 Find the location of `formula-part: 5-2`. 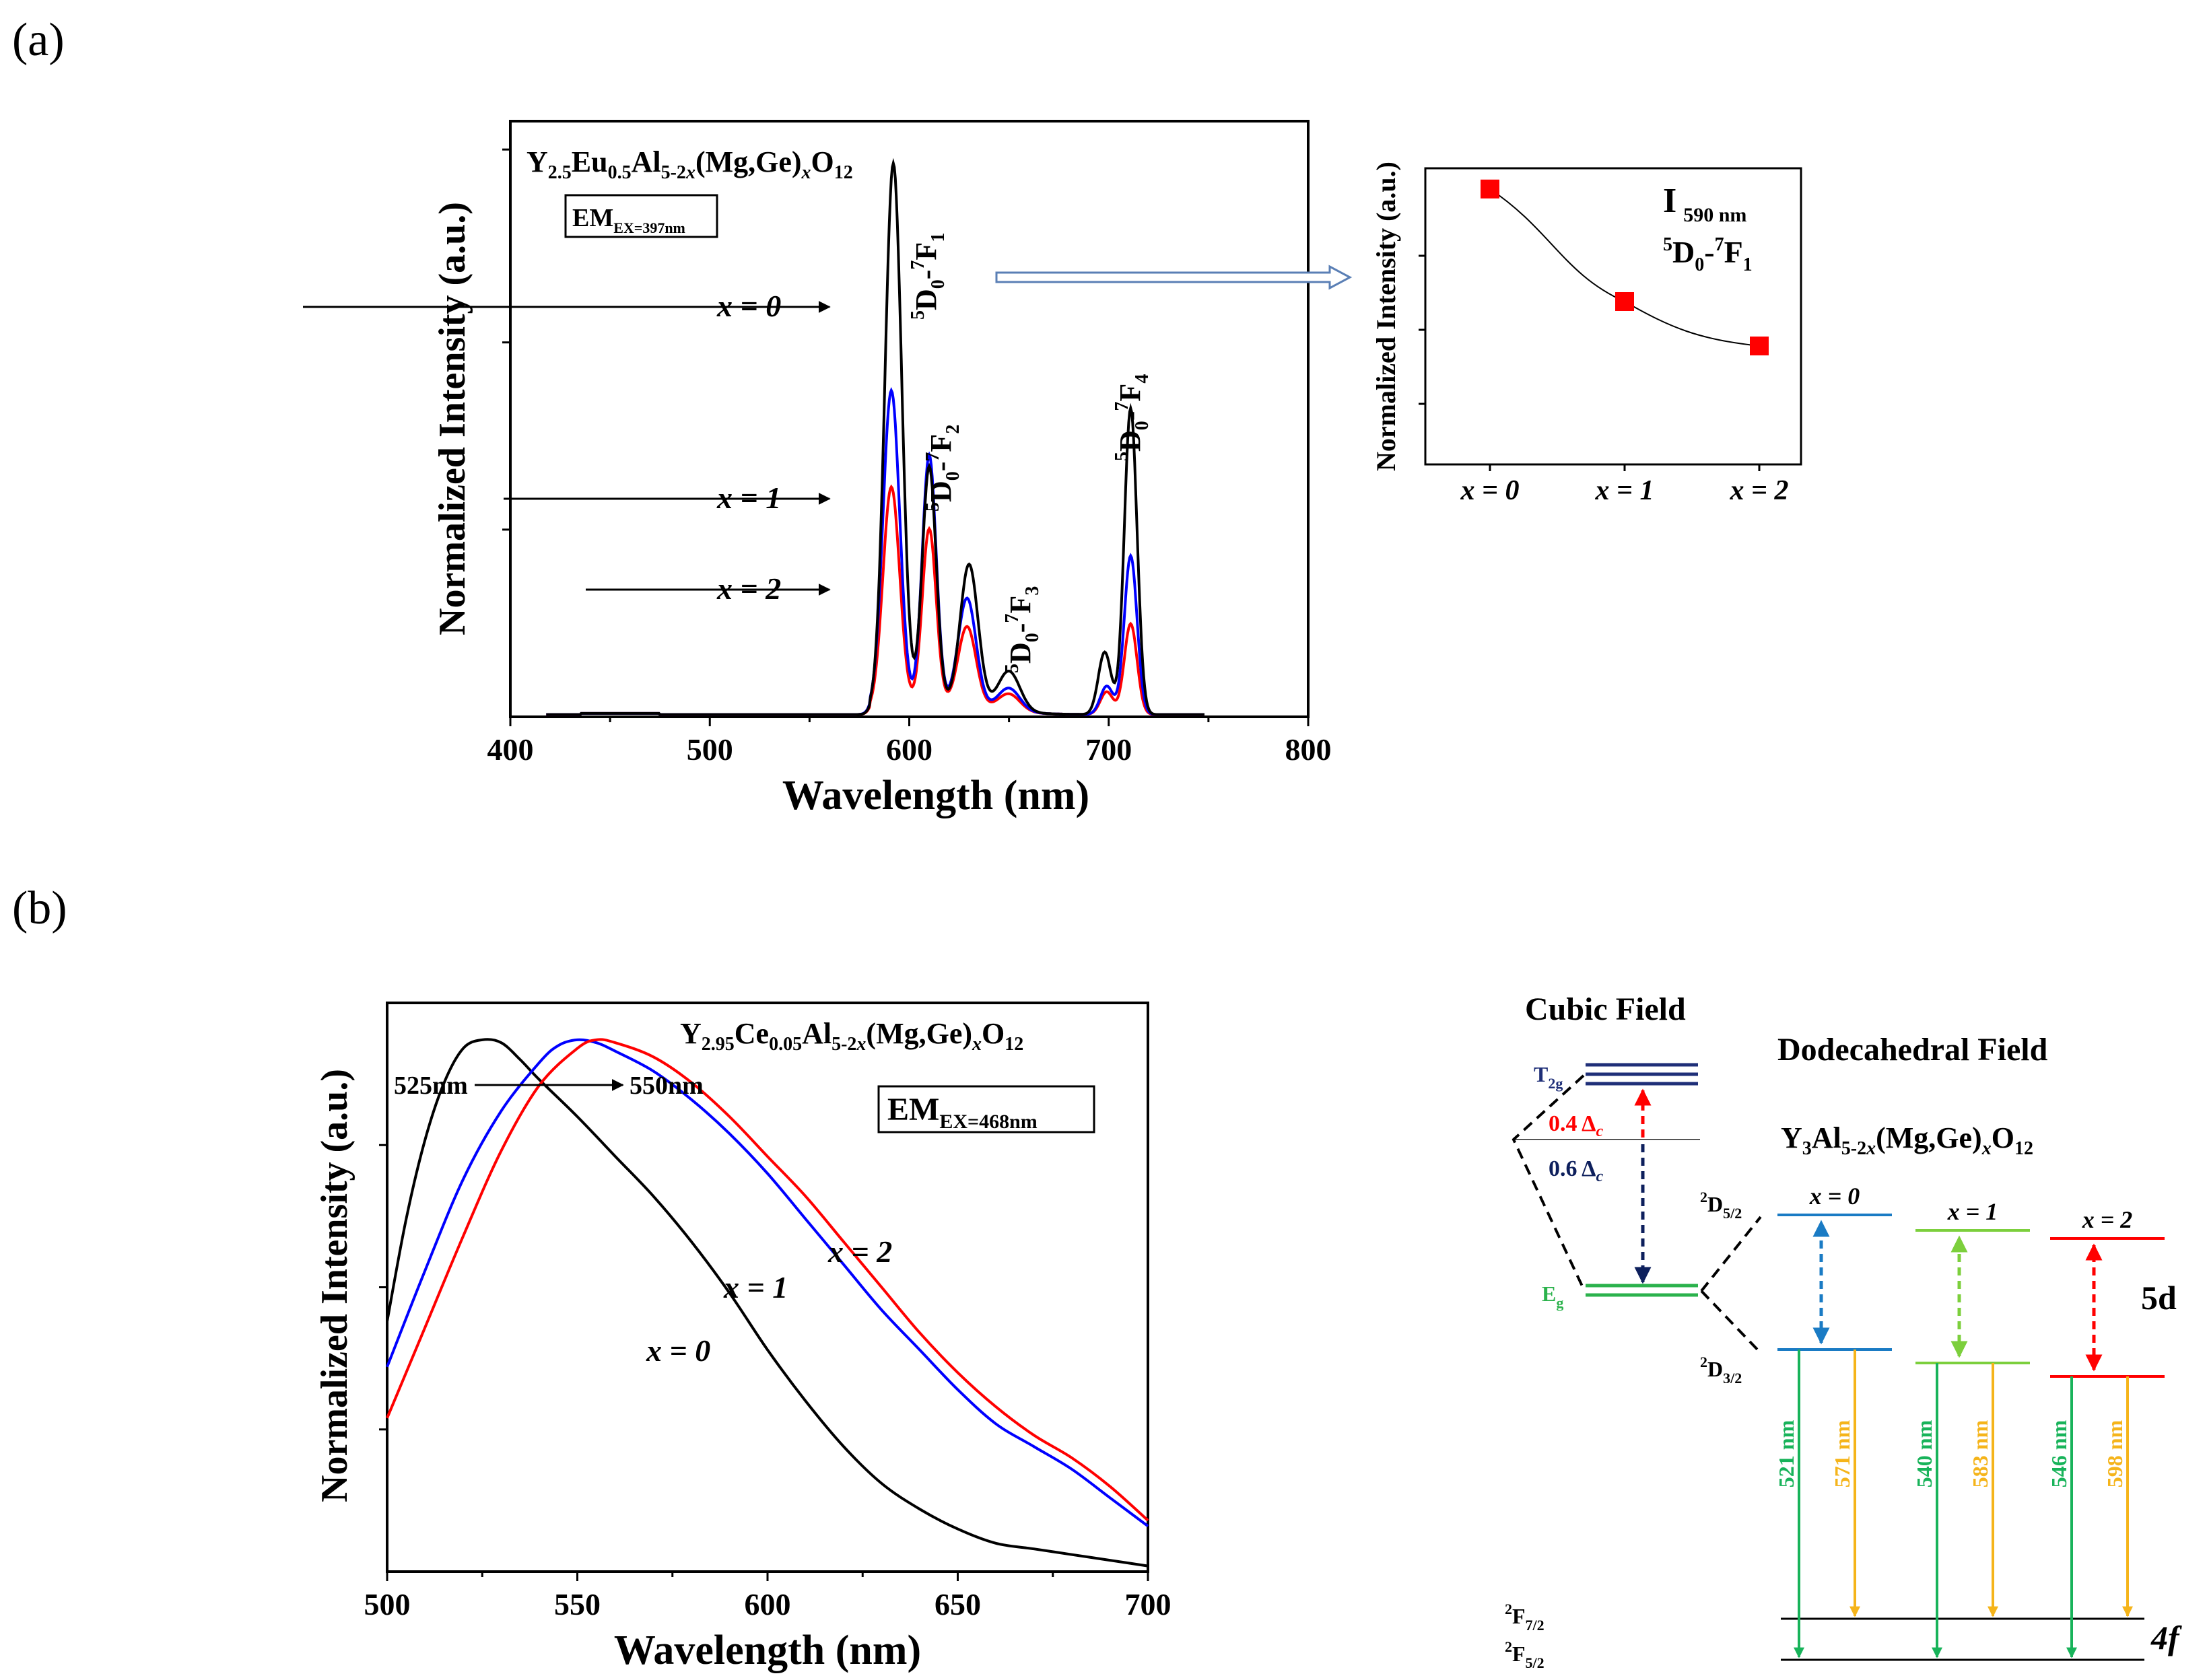

formula-part: 5-2 is located at coordinates (844, 1044).